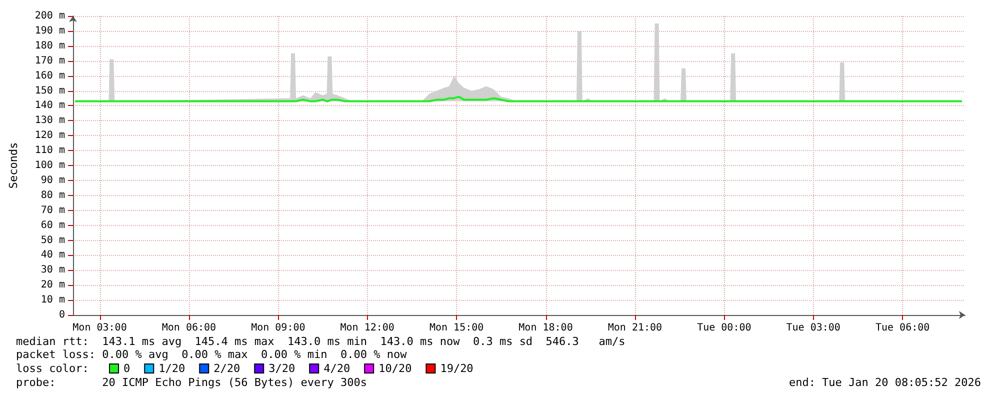 This screenshot has height=397, width=997. What do you see at coordinates (49, 150) in the screenshot?
I see `y-tick-label: 110 m` at bounding box center [49, 150].